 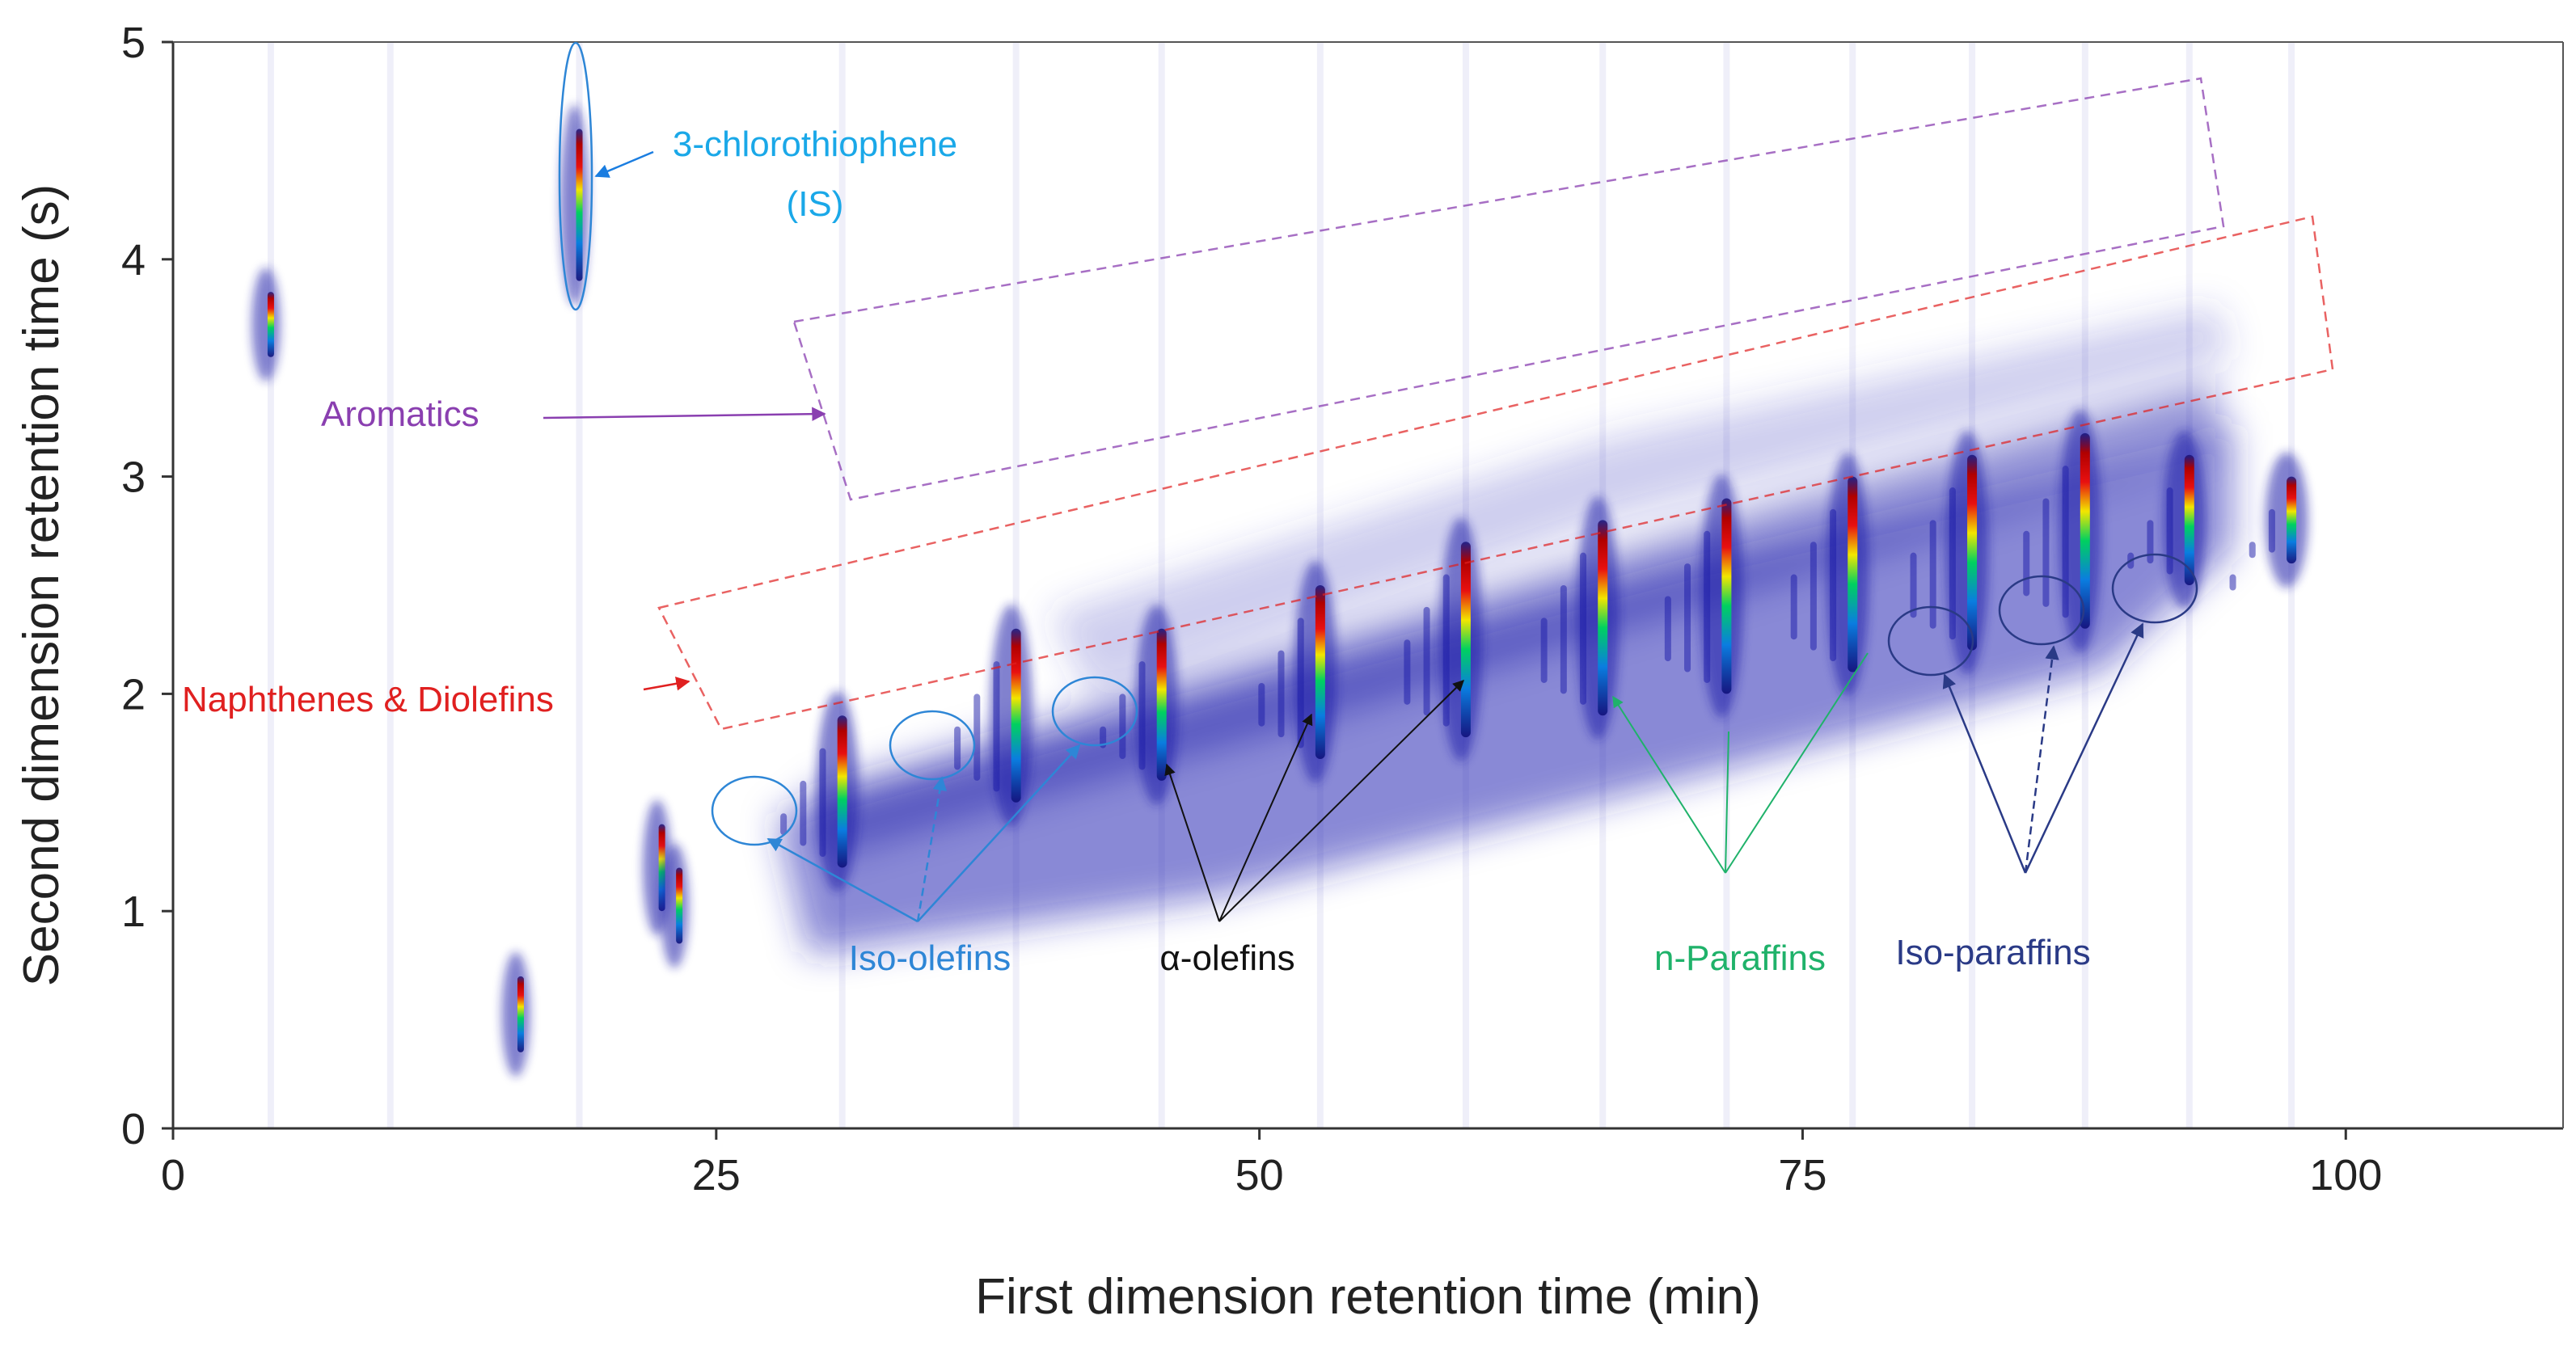 I want to click on n-paraffin-arrows, so click(x=1740, y=763).